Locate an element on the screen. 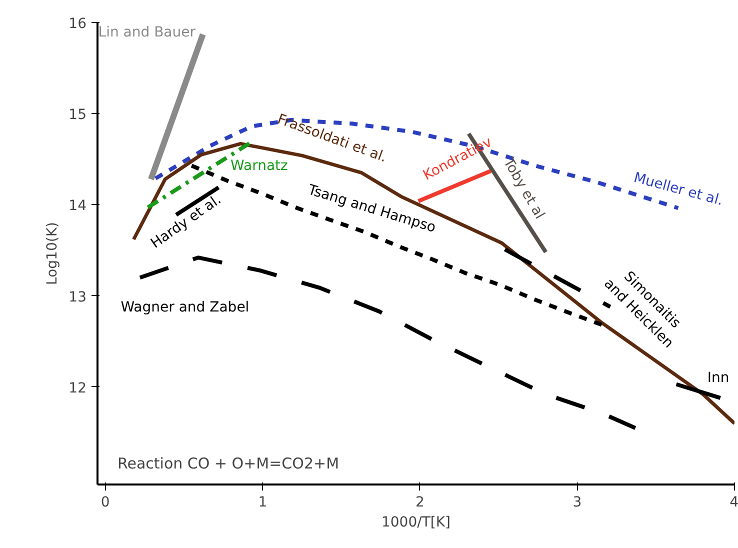  y-axis-title: Log10(K) is located at coordinates (52, 253).